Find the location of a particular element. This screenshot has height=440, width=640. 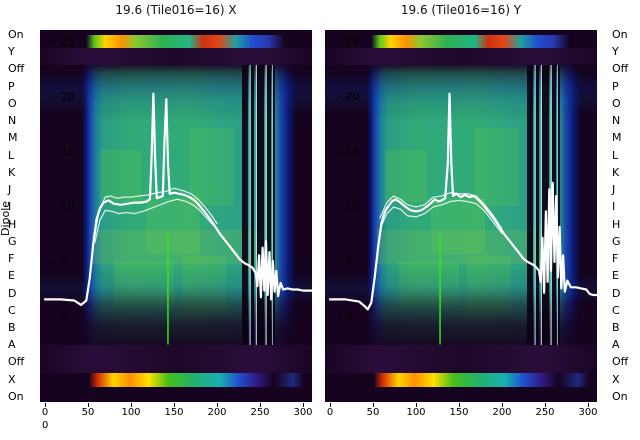

corner-zero-label: 0 is located at coordinates (45, 425).